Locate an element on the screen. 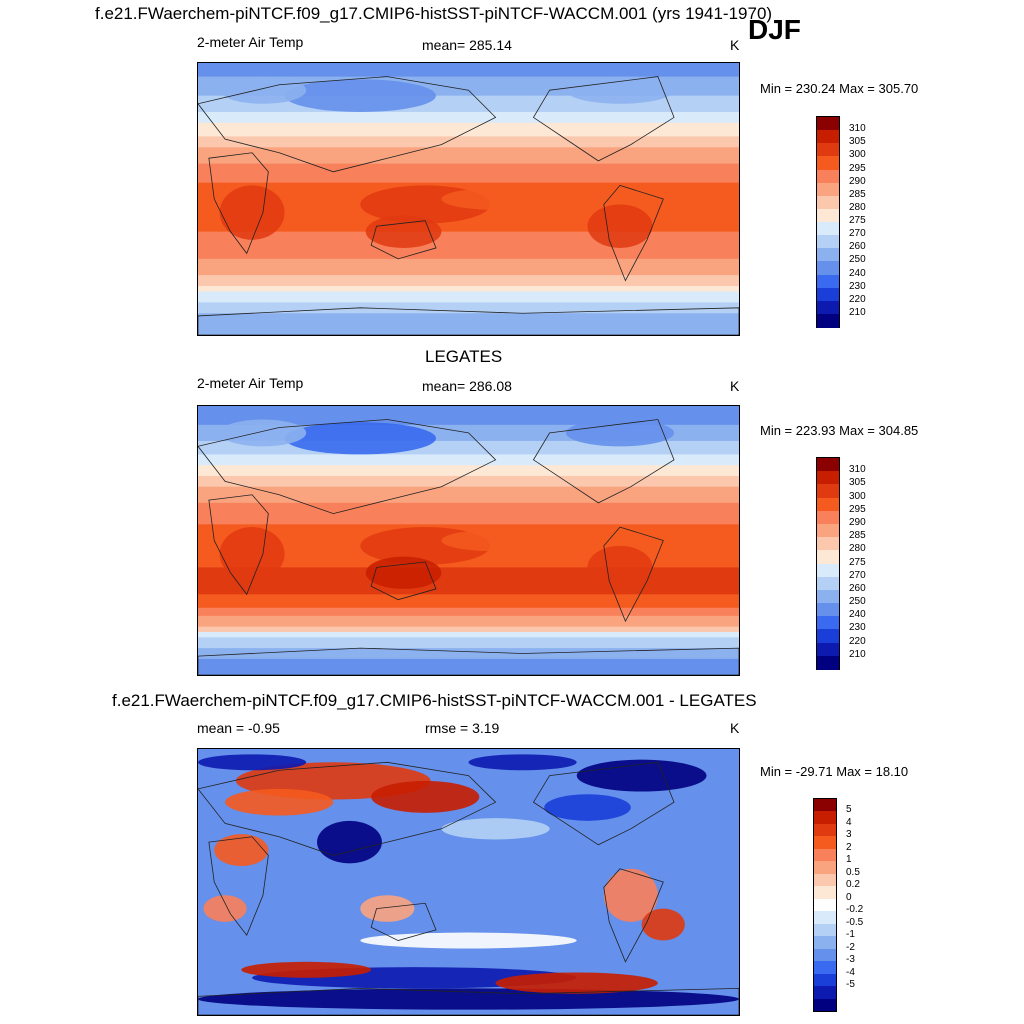 This screenshot has height=1024, width=1024. colorbar-tick-label: 5 is located at coordinates (849, 810).